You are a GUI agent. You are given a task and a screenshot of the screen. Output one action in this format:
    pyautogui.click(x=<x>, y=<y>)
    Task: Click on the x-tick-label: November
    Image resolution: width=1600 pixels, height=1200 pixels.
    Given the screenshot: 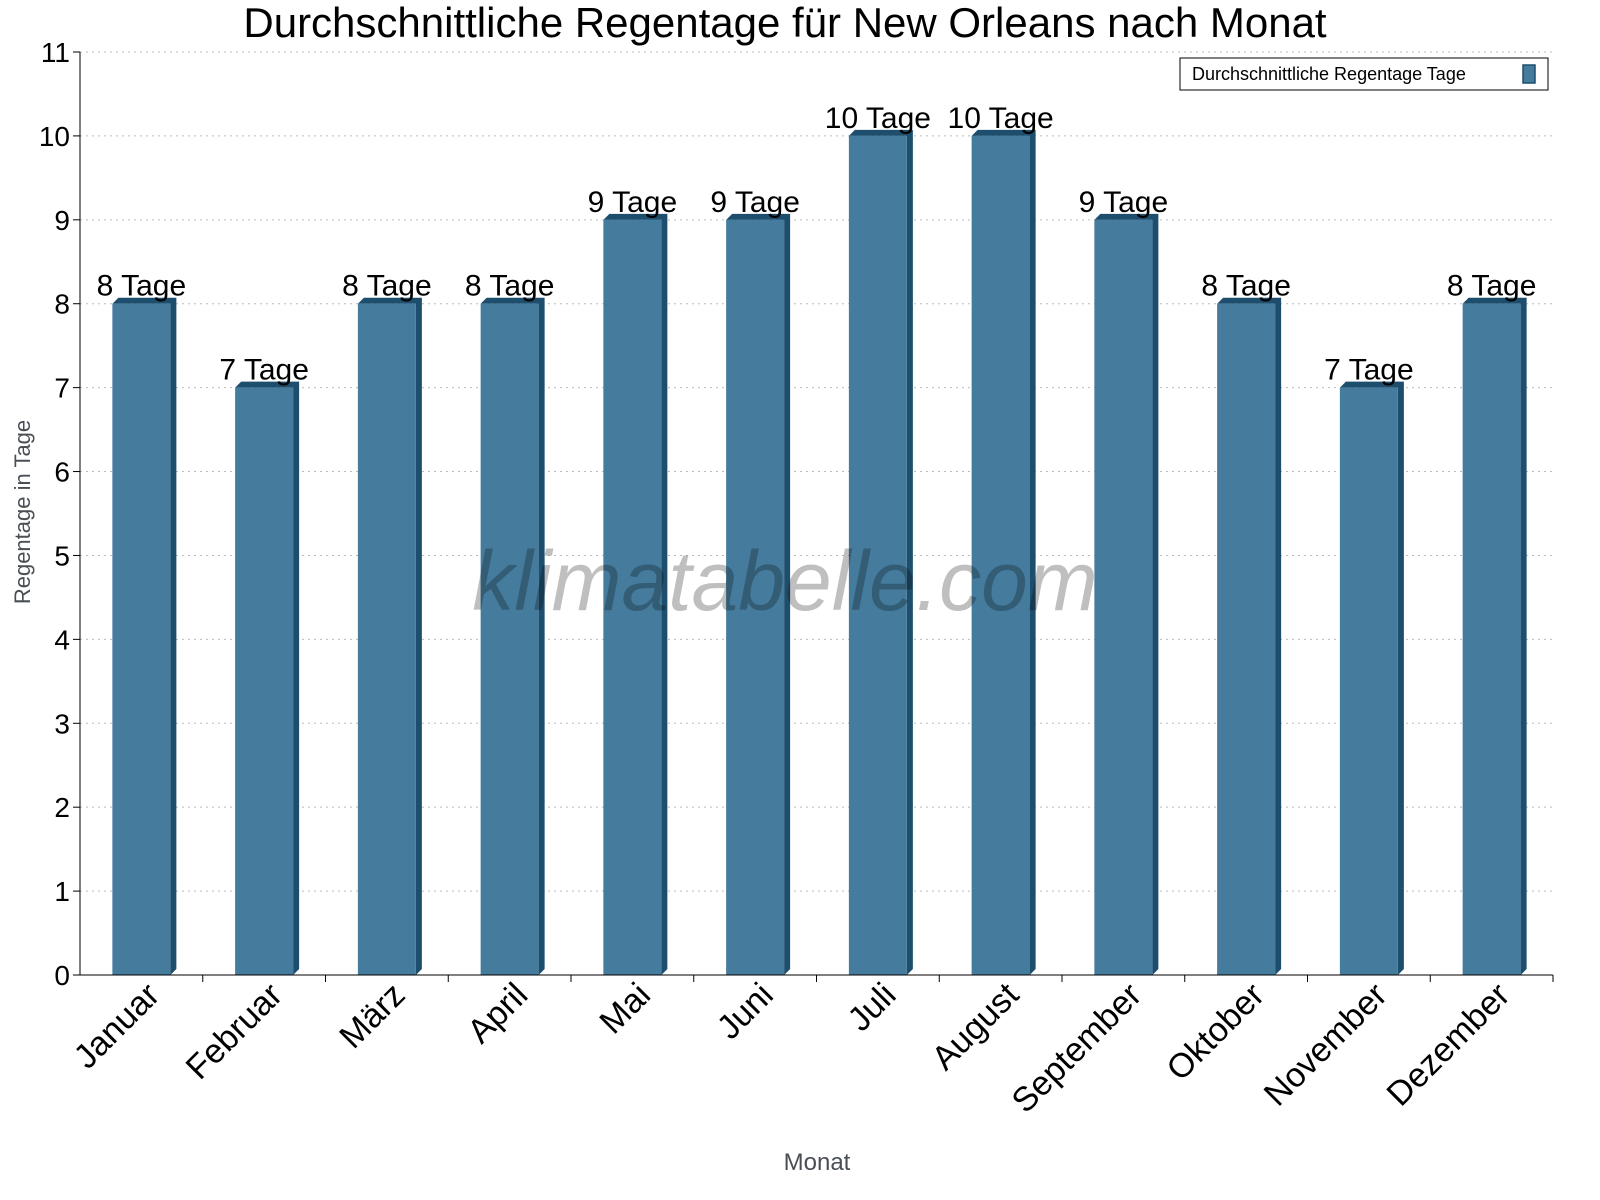 What is the action you would take?
    pyautogui.click(x=1326, y=1045)
    